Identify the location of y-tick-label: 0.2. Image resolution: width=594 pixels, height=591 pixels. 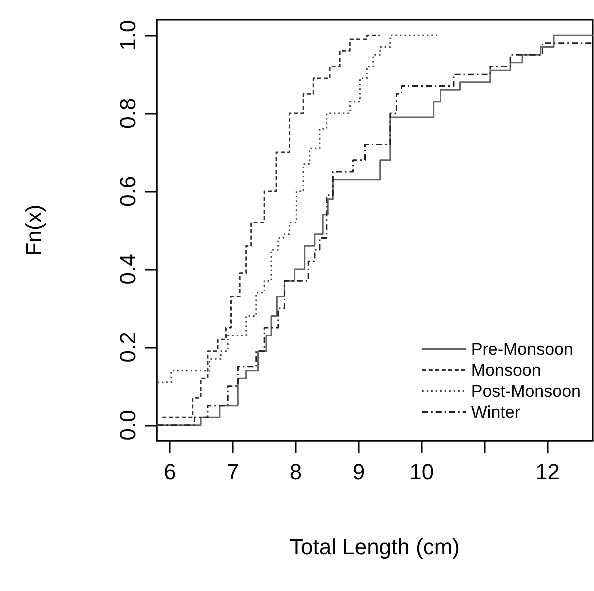
(128, 347).